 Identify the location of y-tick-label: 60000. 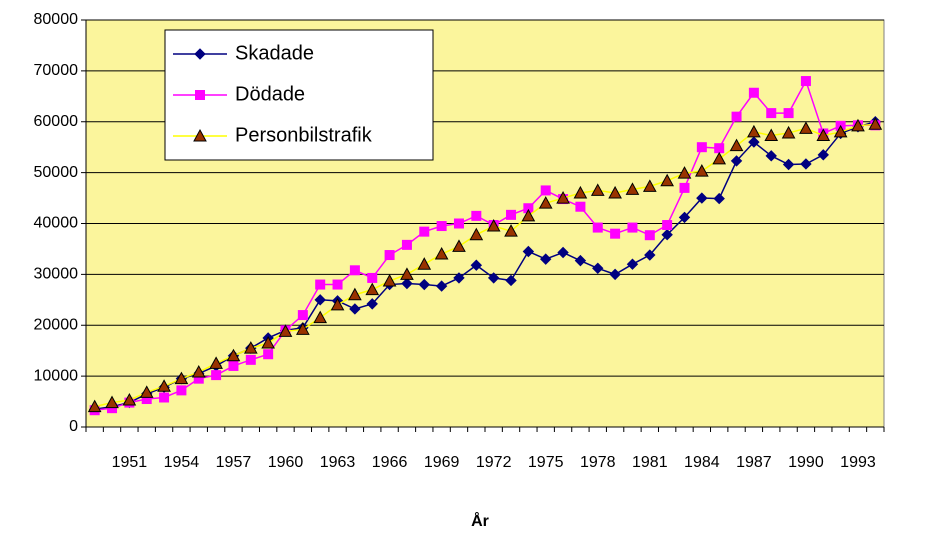
(56, 121).